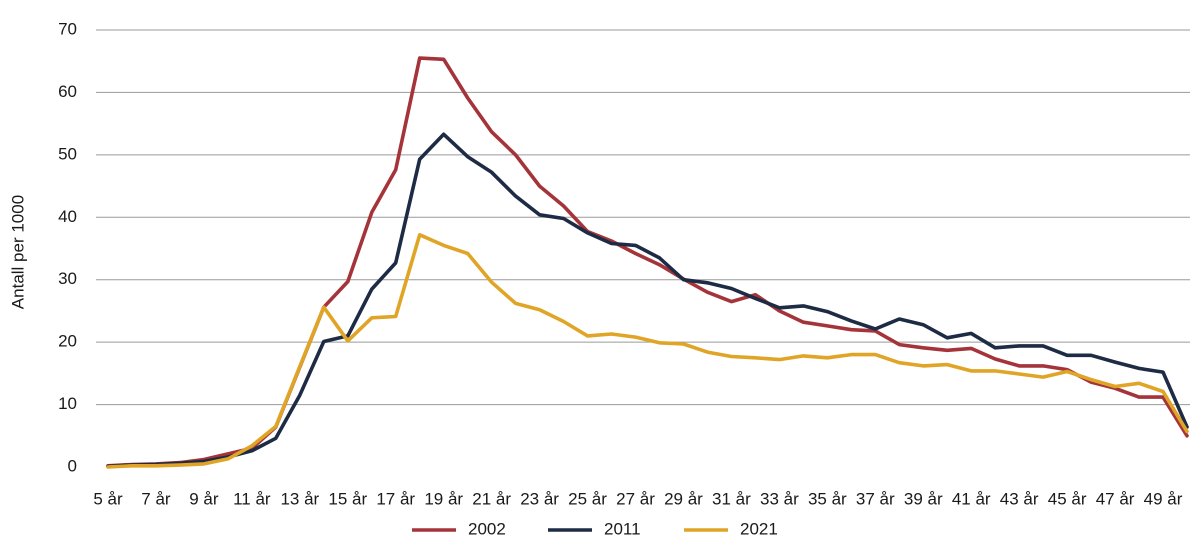 The height and width of the screenshot is (558, 1200). I want to click on x-tick-label: 27 år, so click(635, 498).